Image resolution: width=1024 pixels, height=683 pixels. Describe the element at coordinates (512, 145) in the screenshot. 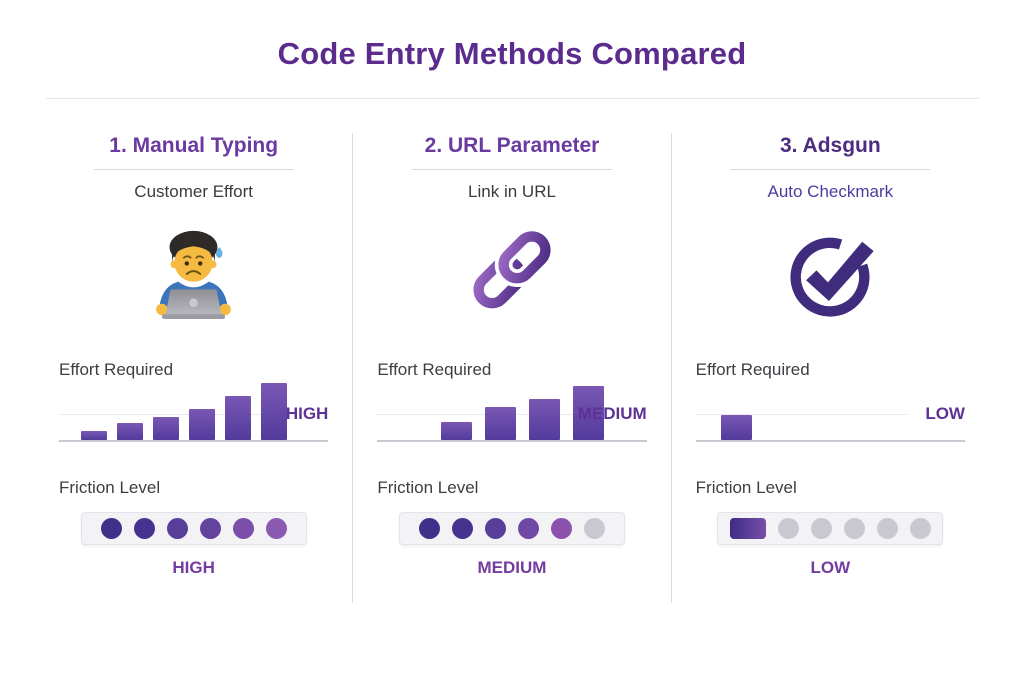

I see `column-heading: 2. URL Parameter` at that location.